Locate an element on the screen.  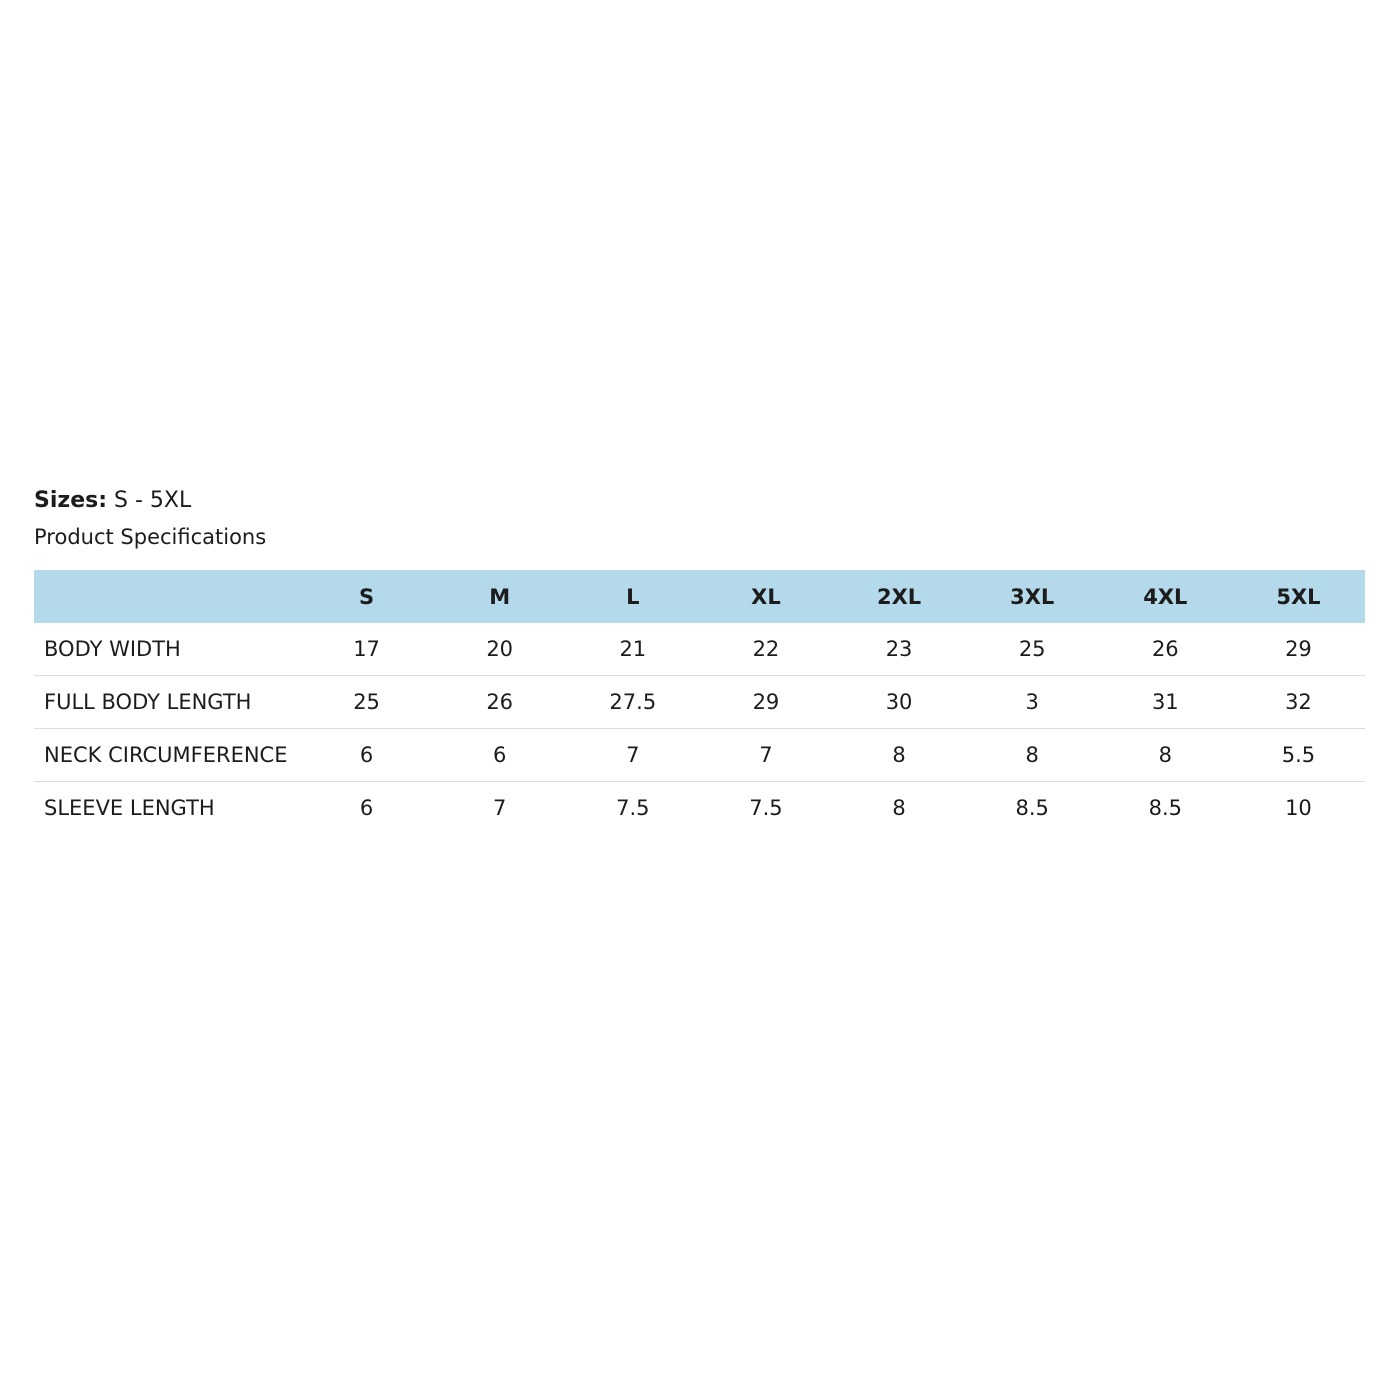
cell: 32 is located at coordinates (1298, 702).